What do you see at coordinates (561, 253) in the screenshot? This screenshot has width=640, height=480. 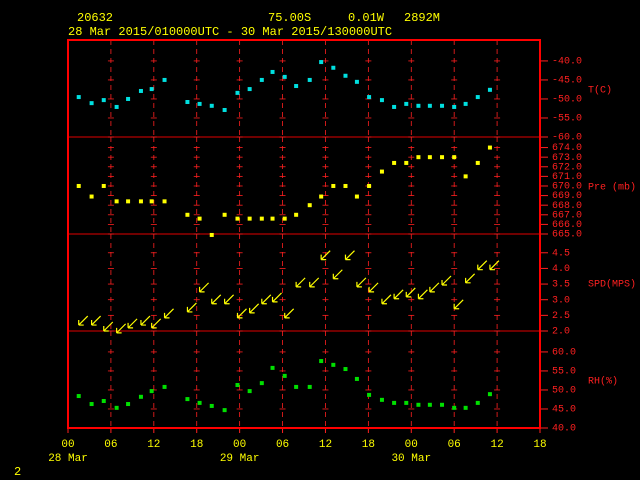 I see `y-tick-label: 4.5` at bounding box center [561, 253].